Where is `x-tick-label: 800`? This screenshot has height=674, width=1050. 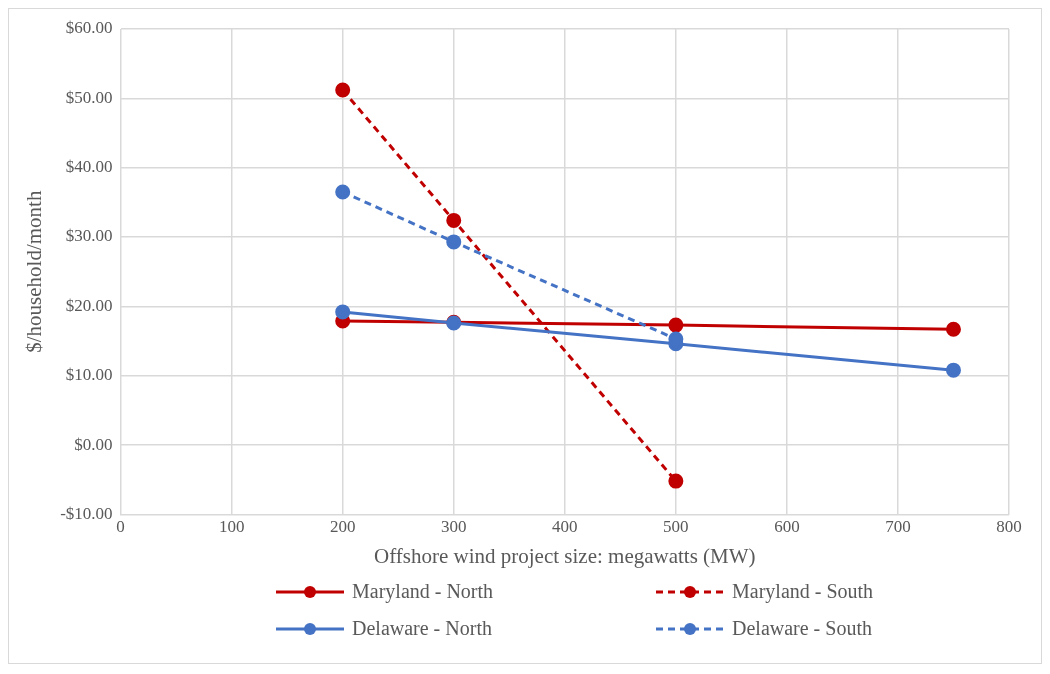 x-tick-label: 800 is located at coordinates (1009, 527).